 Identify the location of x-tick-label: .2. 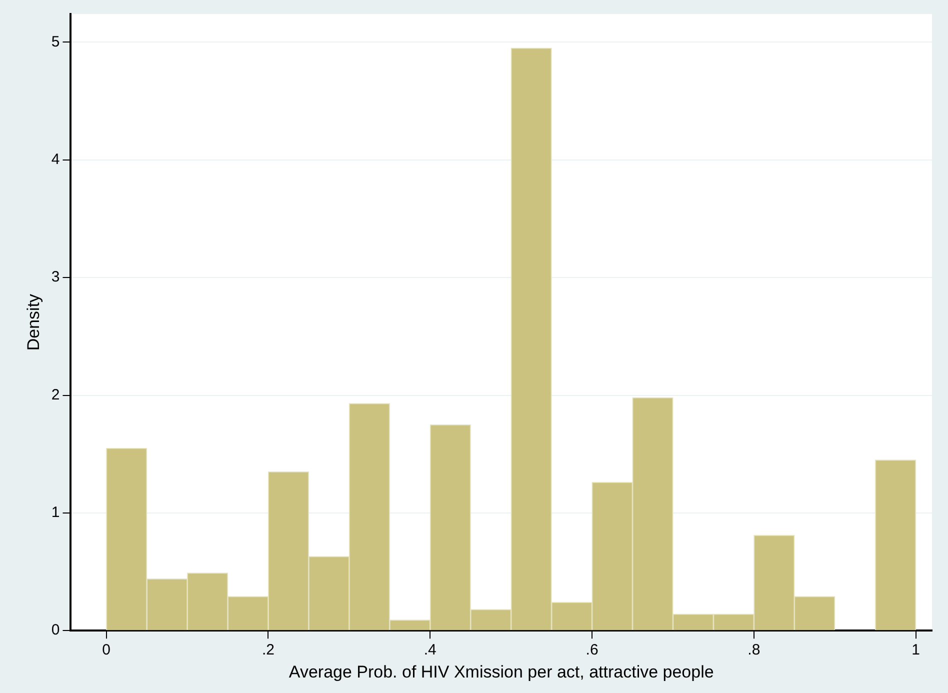
(268, 650).